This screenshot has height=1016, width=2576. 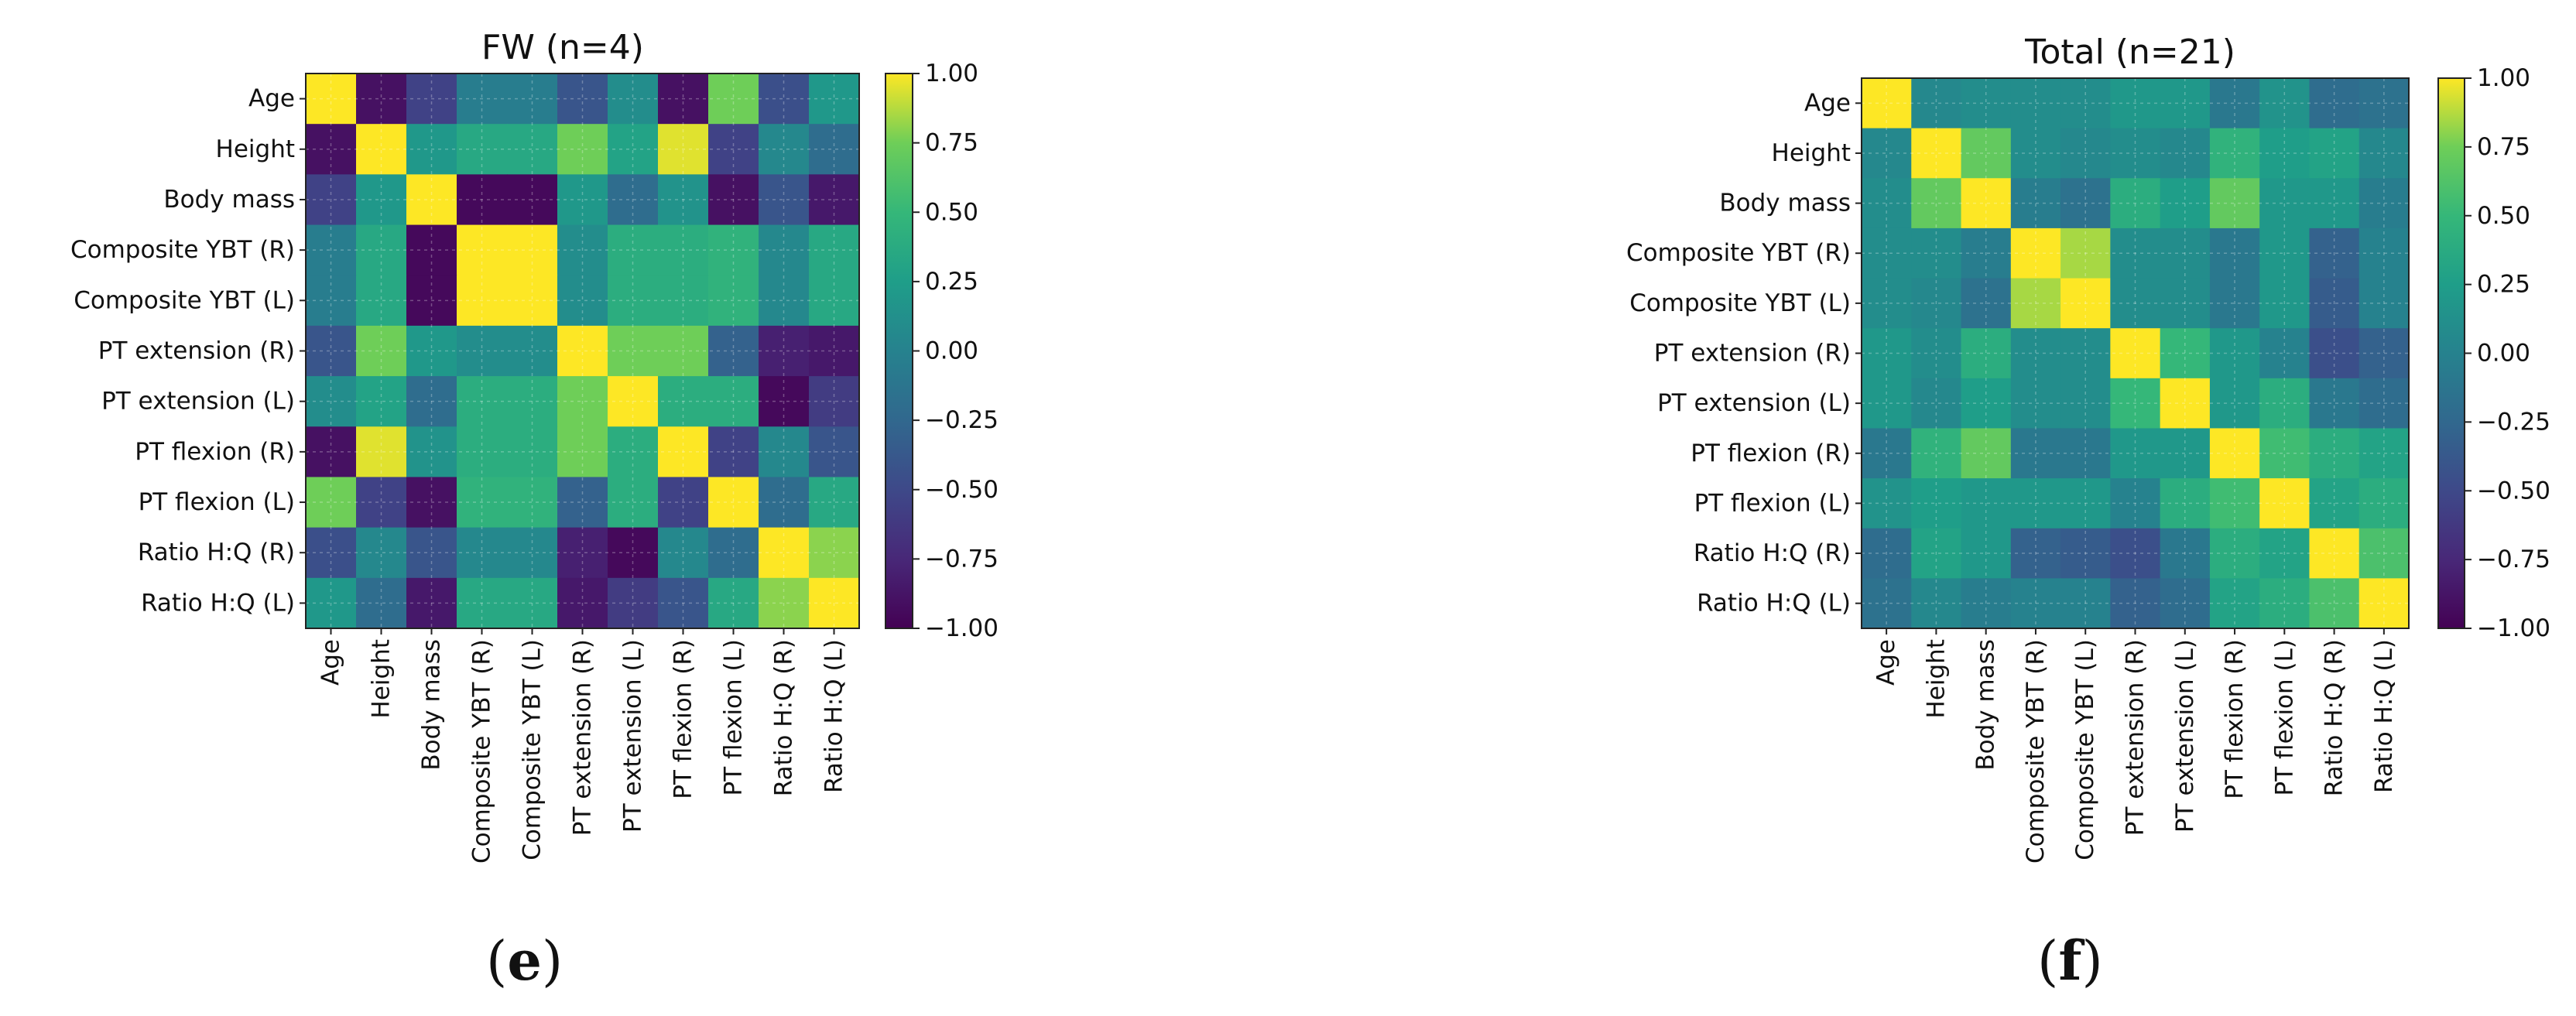 What do you see at coordinates (524, 961) in the screenshot?
I see `panel-label-letter: e` at bounding box center [524, 961].